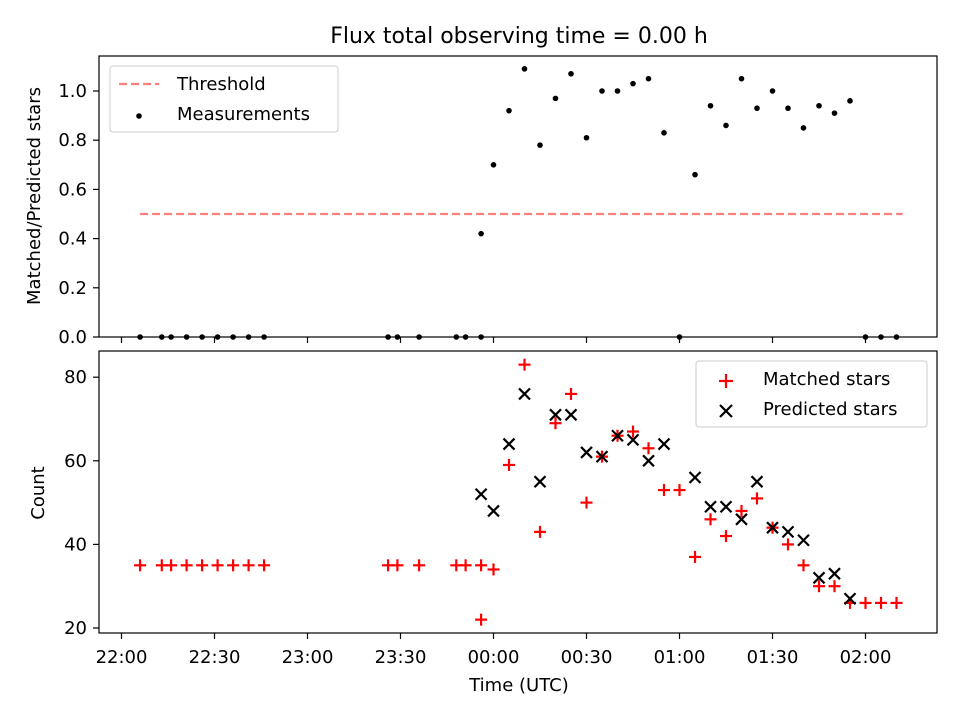 This screenshot has width=960, height=720. What do you see at coordinates (72, 288) in the screenshot?
I see `ratio-y-tick-label: 0.2` at bounding box center [72, 288].